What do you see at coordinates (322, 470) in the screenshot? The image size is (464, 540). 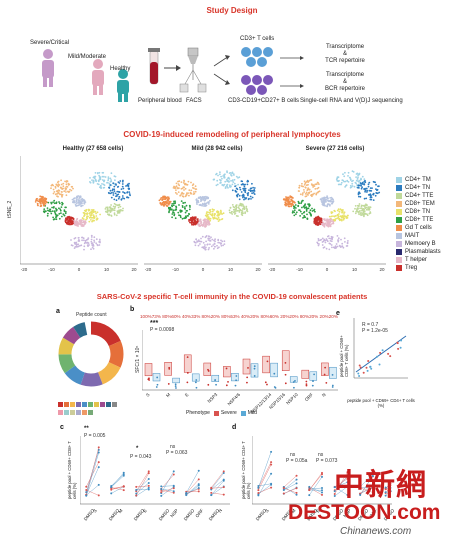 I see `panel-d-paired-plot` at bounding box center [322, 470].